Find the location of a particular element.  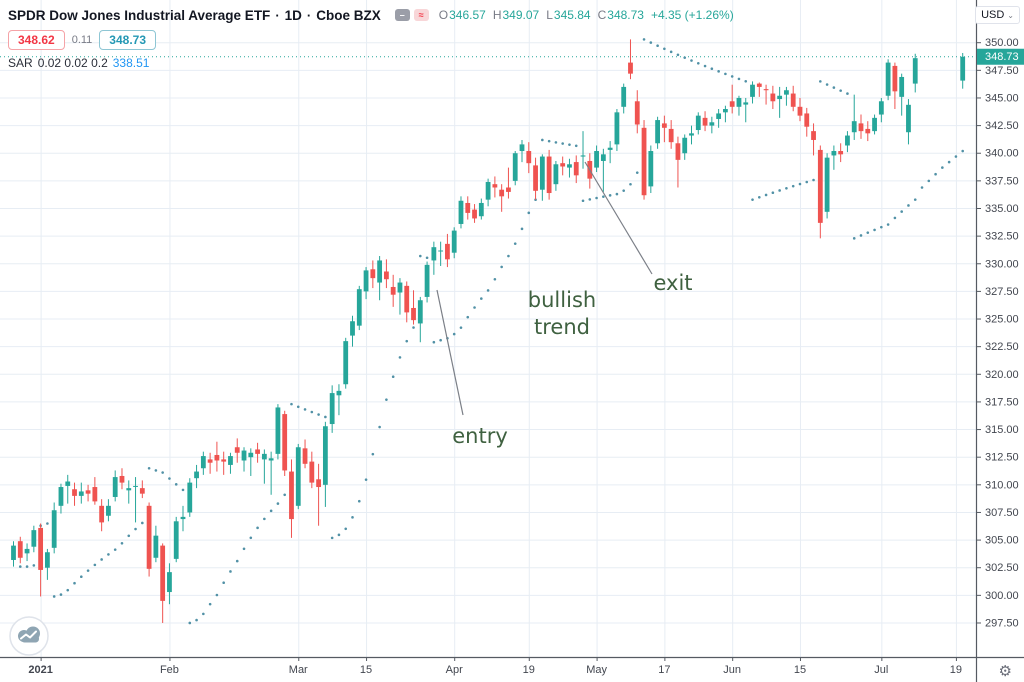

entry-annotation-label: entry is located at coordinates (480, 436).